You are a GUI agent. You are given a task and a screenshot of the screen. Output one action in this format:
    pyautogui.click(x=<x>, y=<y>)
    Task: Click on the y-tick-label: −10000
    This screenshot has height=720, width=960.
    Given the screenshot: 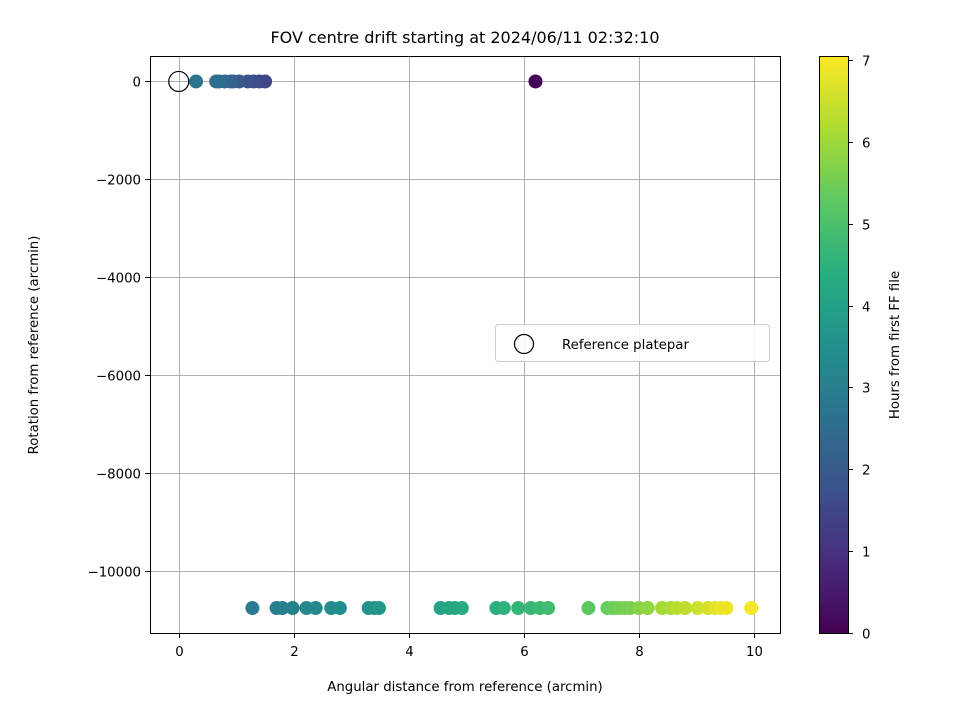 What is the action you would take?
    pyautogui.click(x=114, y=573)
    